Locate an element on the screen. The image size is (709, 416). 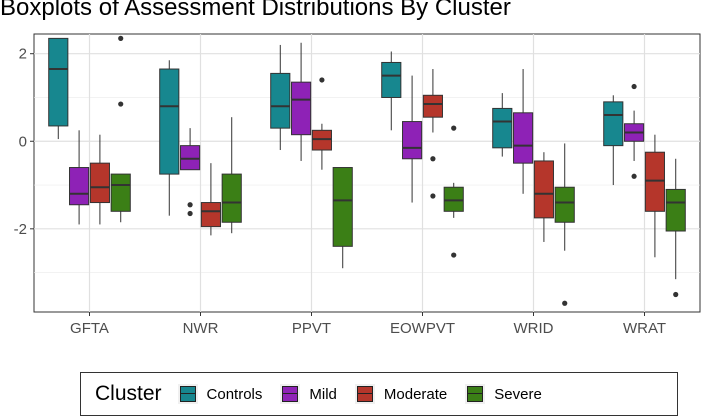
legend-label-controls: Controls is located at coordinates (234, 394).